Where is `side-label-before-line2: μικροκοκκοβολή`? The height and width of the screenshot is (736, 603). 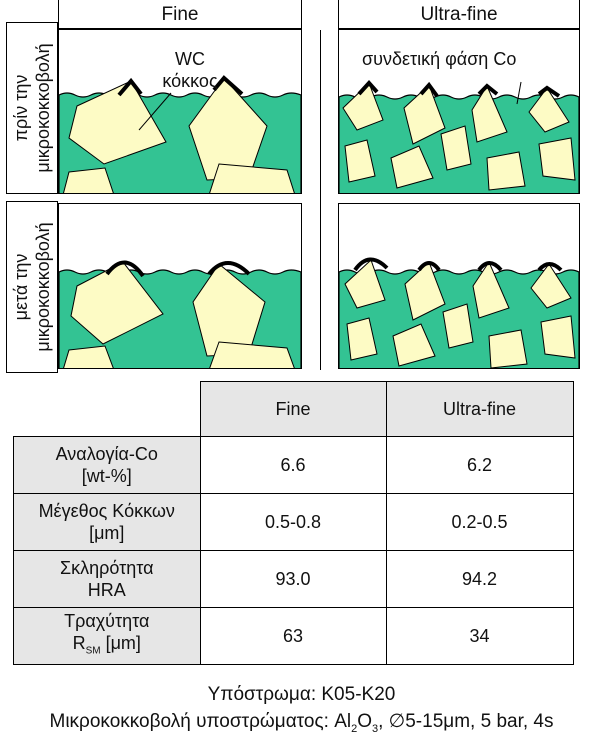 side-label-before-line2: μικροκοκκοβολή is located at coordinates (43, 108).